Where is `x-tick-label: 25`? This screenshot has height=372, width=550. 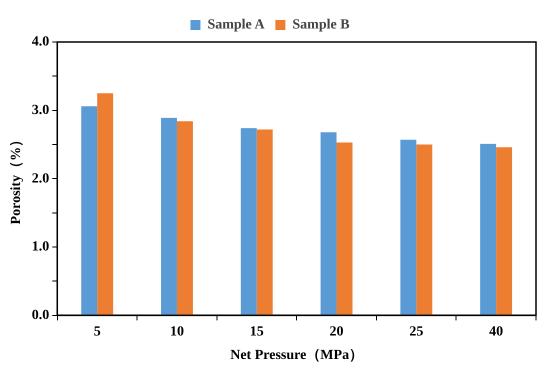 x-tick-label: 25 is located at coordinates (416, 332).